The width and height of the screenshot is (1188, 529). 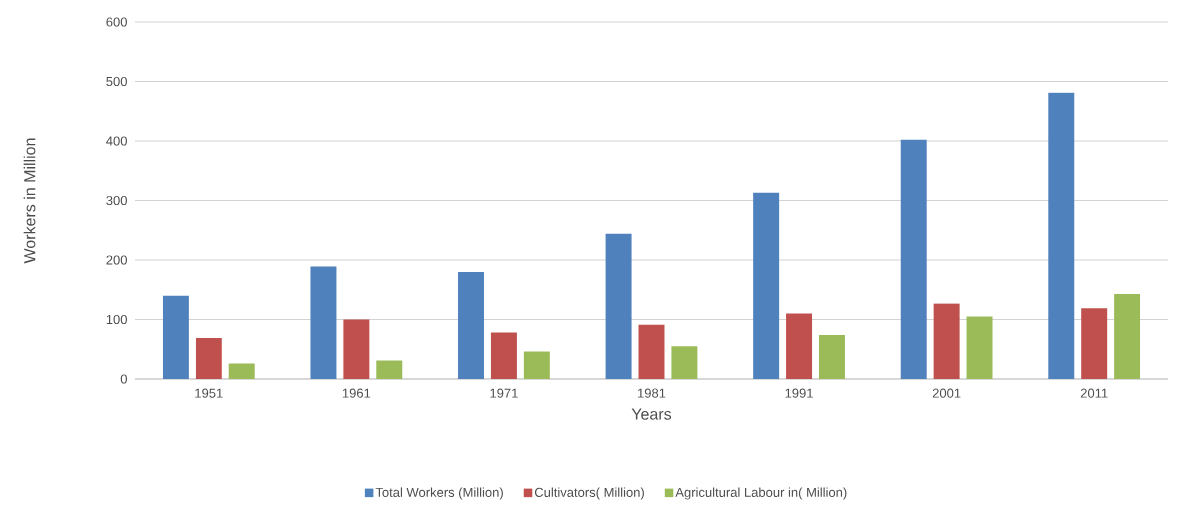 What do you see at coordinates (439, 493) in the screenshot?
I see `legend-label: Total Workers (Million)` at bounding box center [439, 493].